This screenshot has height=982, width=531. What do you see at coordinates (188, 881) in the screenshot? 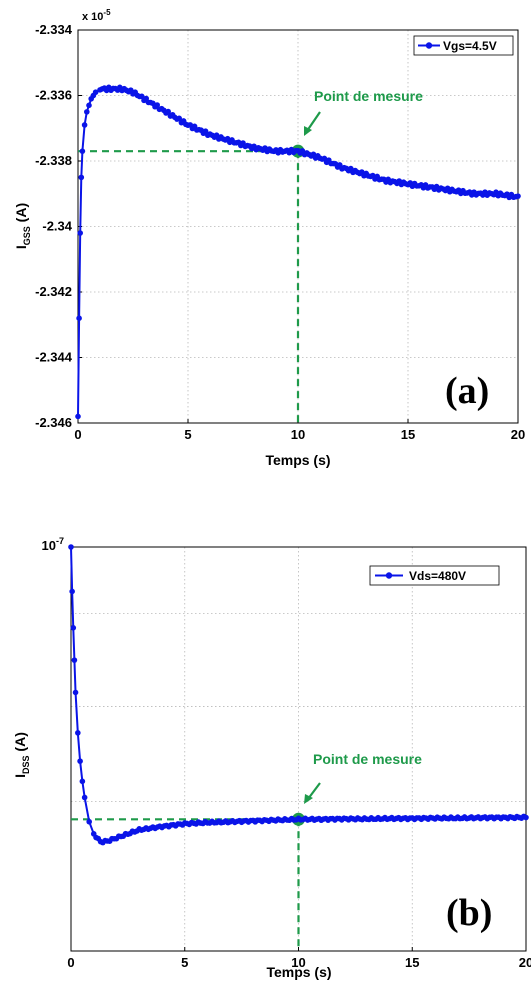
I see `chart-b-measure-lines` at bounding box center [188, 881].